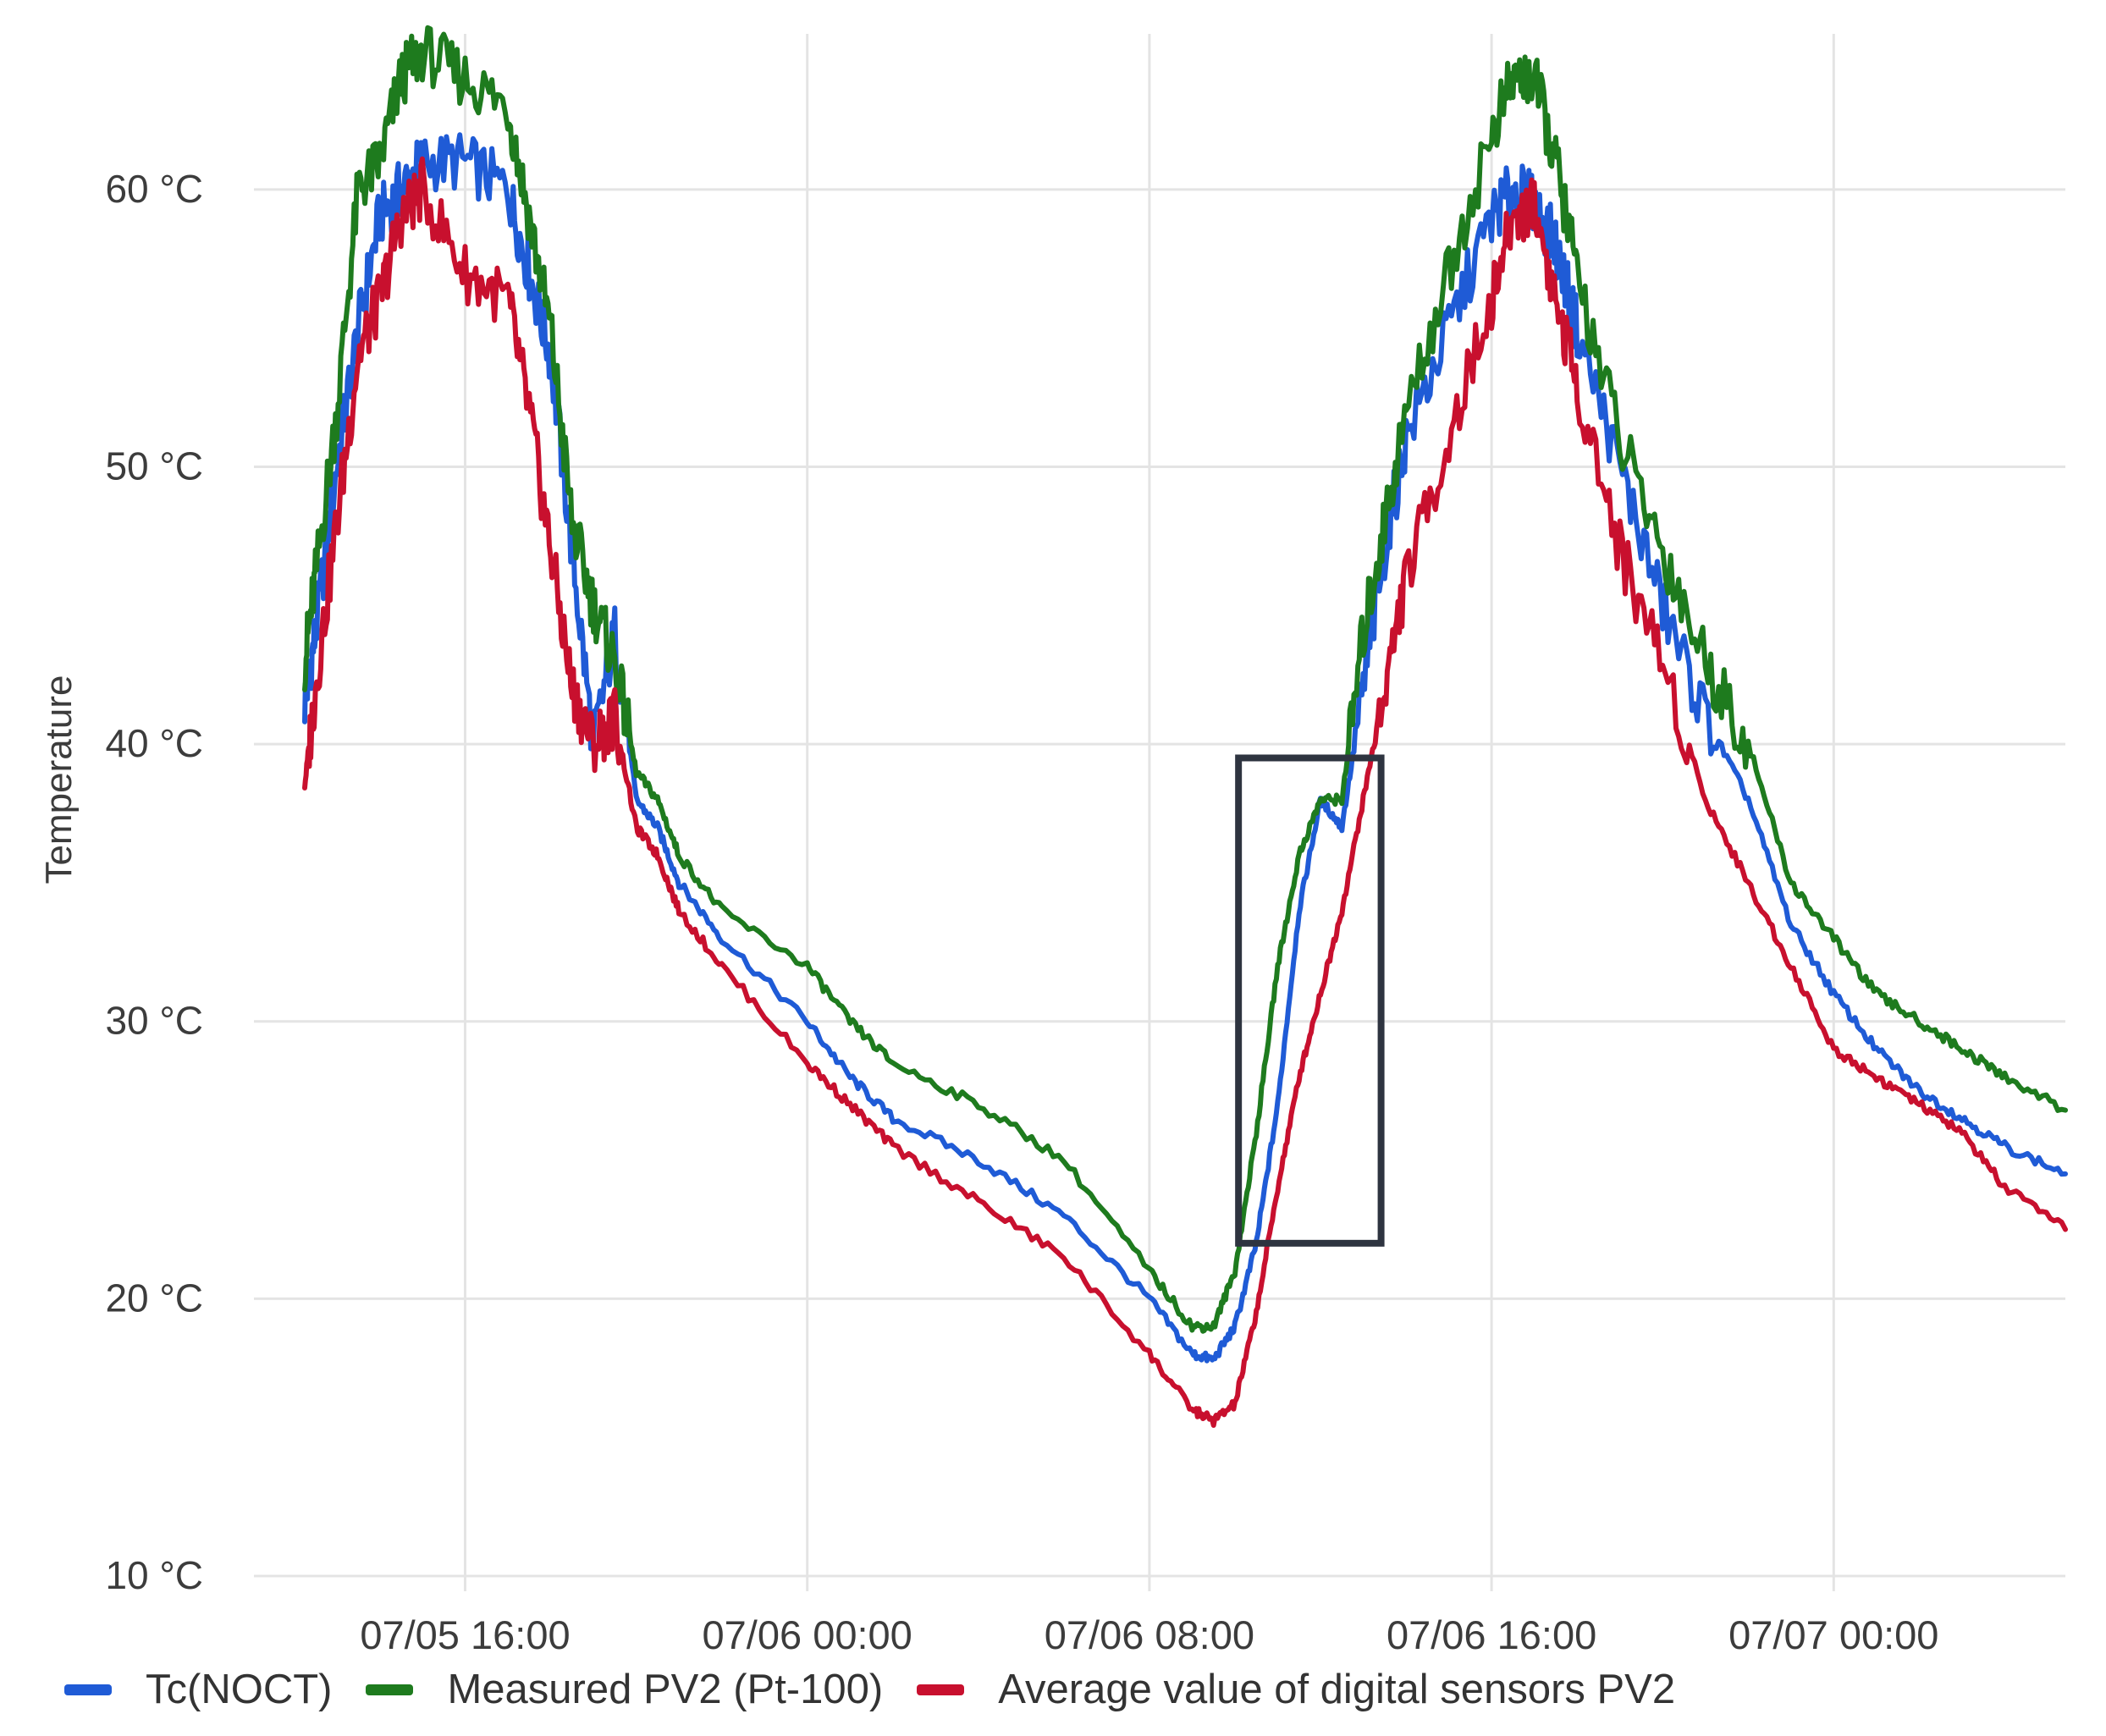 This screenshot has height=1736, width=2106. What do you see at coordinates (154, 743) in the screenshot?
I see `y-tick-label: 40 °C` at bounding box center [154, 743].